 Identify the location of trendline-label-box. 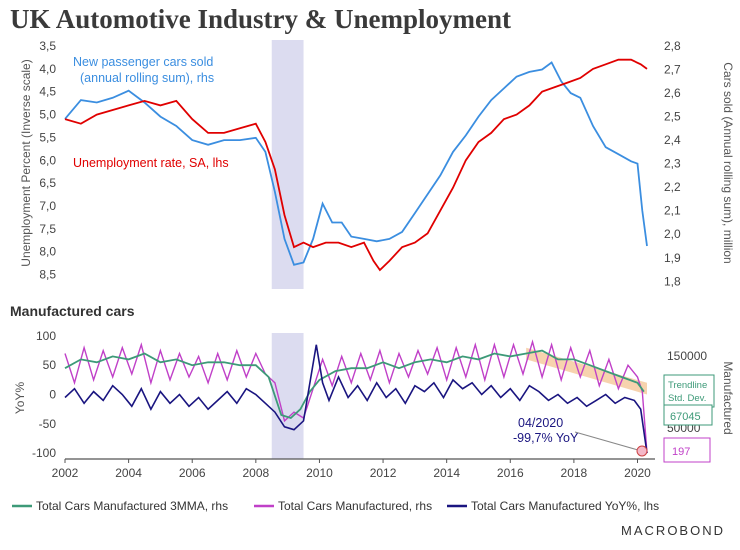
(689, 391).